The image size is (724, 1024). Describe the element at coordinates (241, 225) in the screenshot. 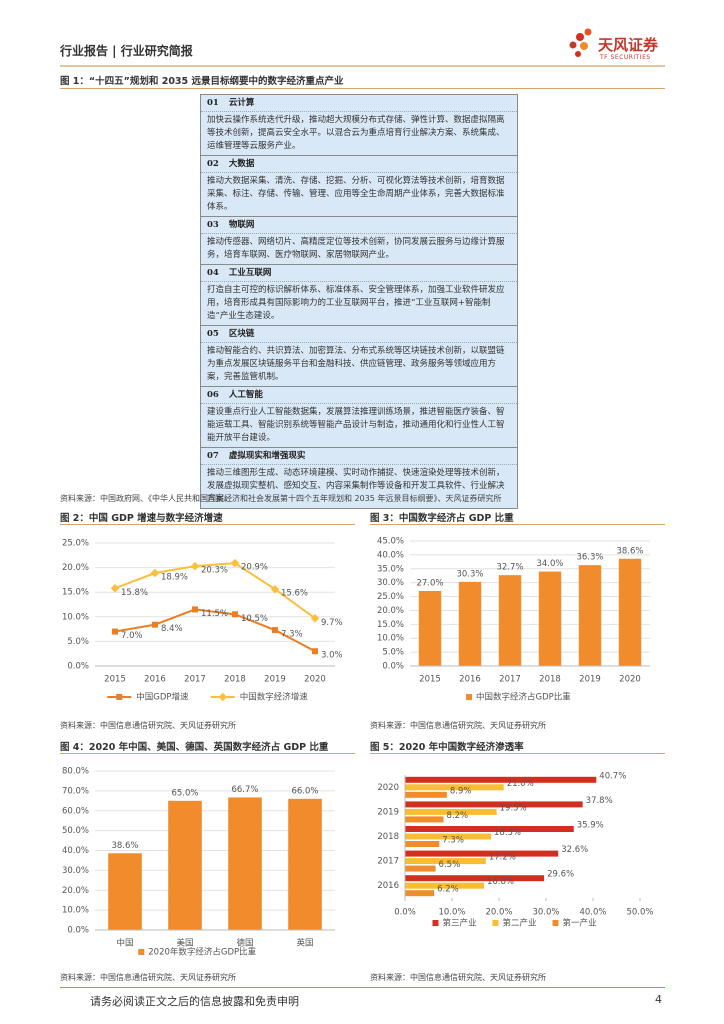

I see `section-name: 物联网` at that location.